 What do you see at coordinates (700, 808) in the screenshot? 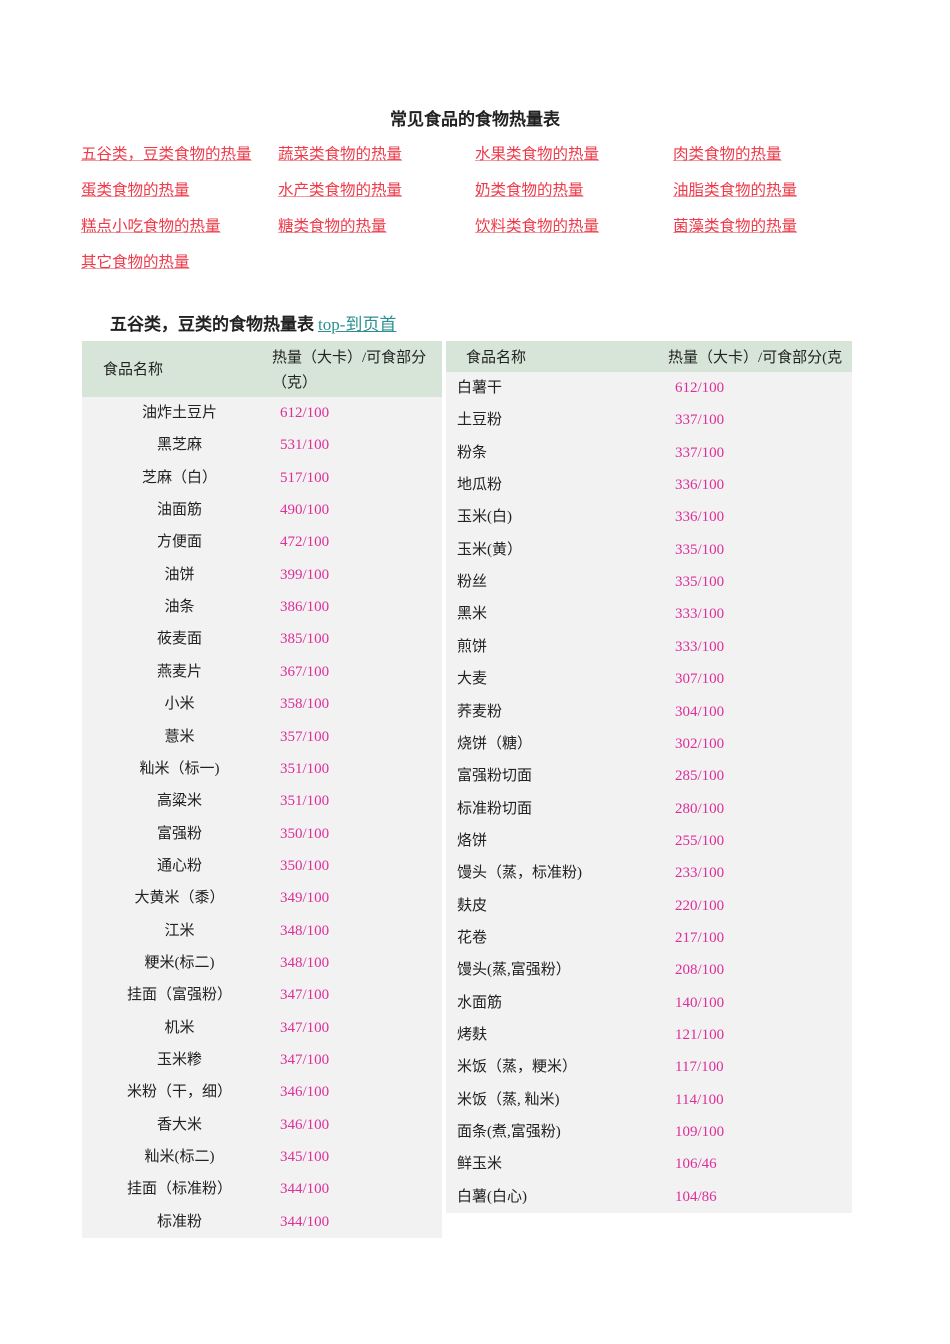
I see `calorie-value: 280/100` at bounding box center [700, 808].